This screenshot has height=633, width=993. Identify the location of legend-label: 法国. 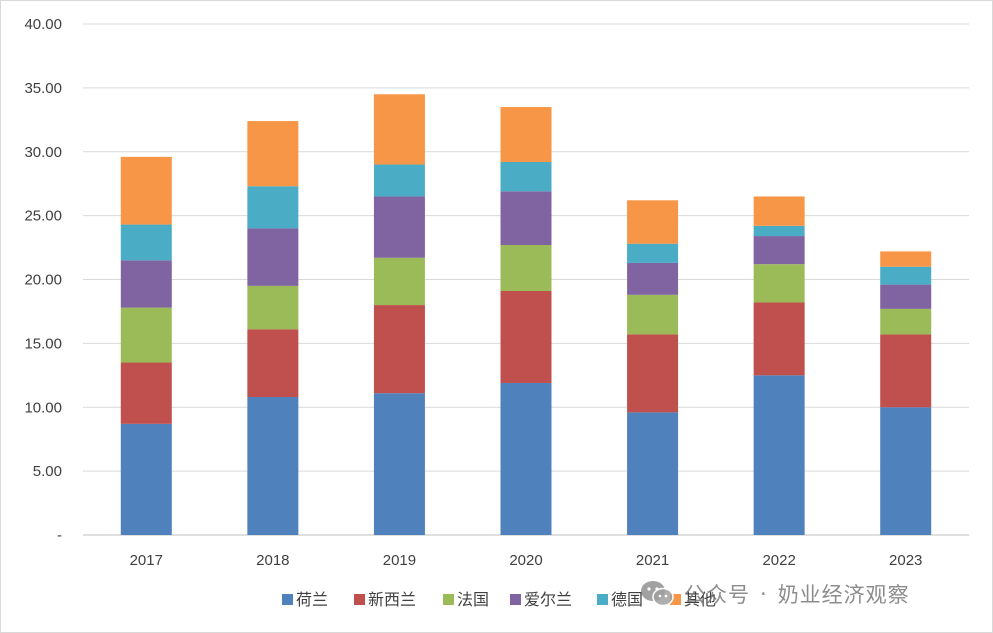
(473, 599).